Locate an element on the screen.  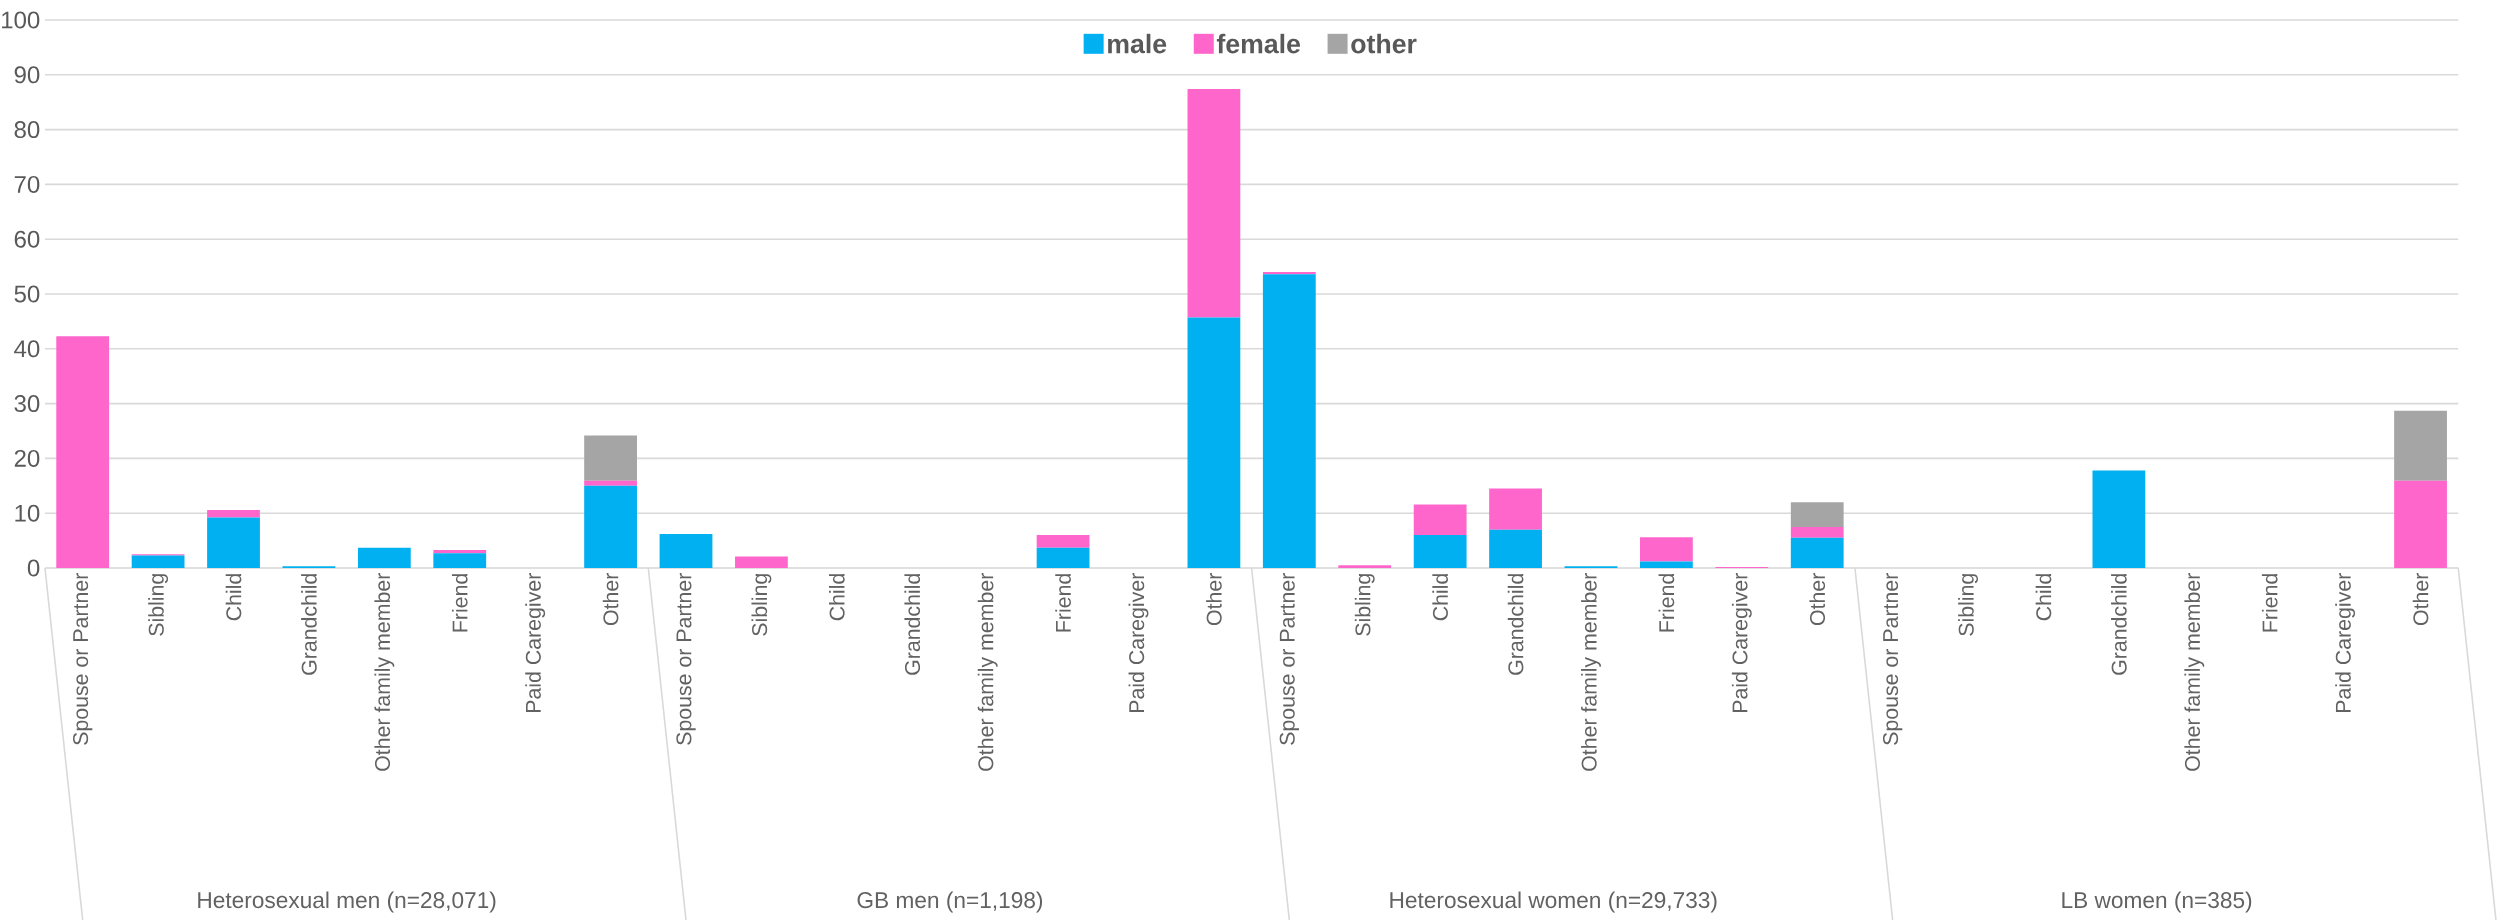
text: Heterosexual women (n=29,733) is located at coordinates (1553, 902).